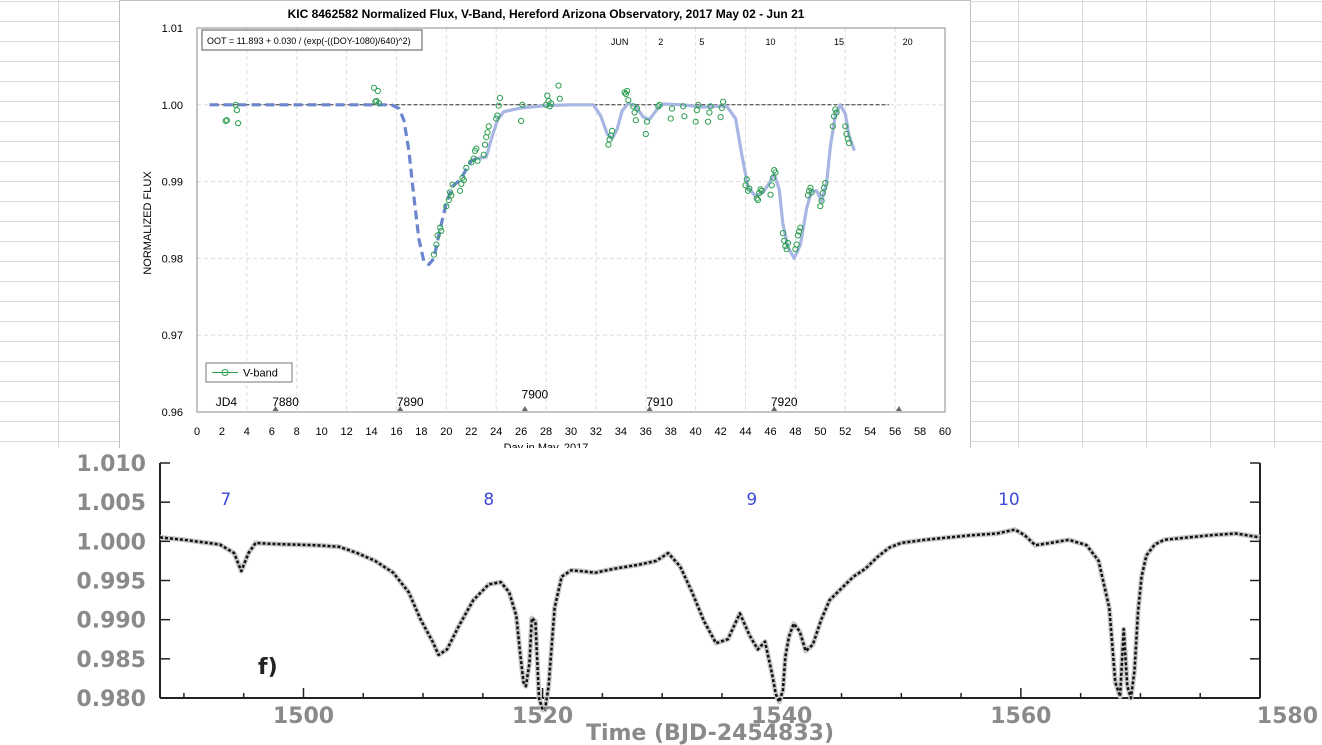 The image size is (1322, 745). Describe the element at coordinates (895, 432) in the screenshot. I see `x-tick-label: 56` at that location.